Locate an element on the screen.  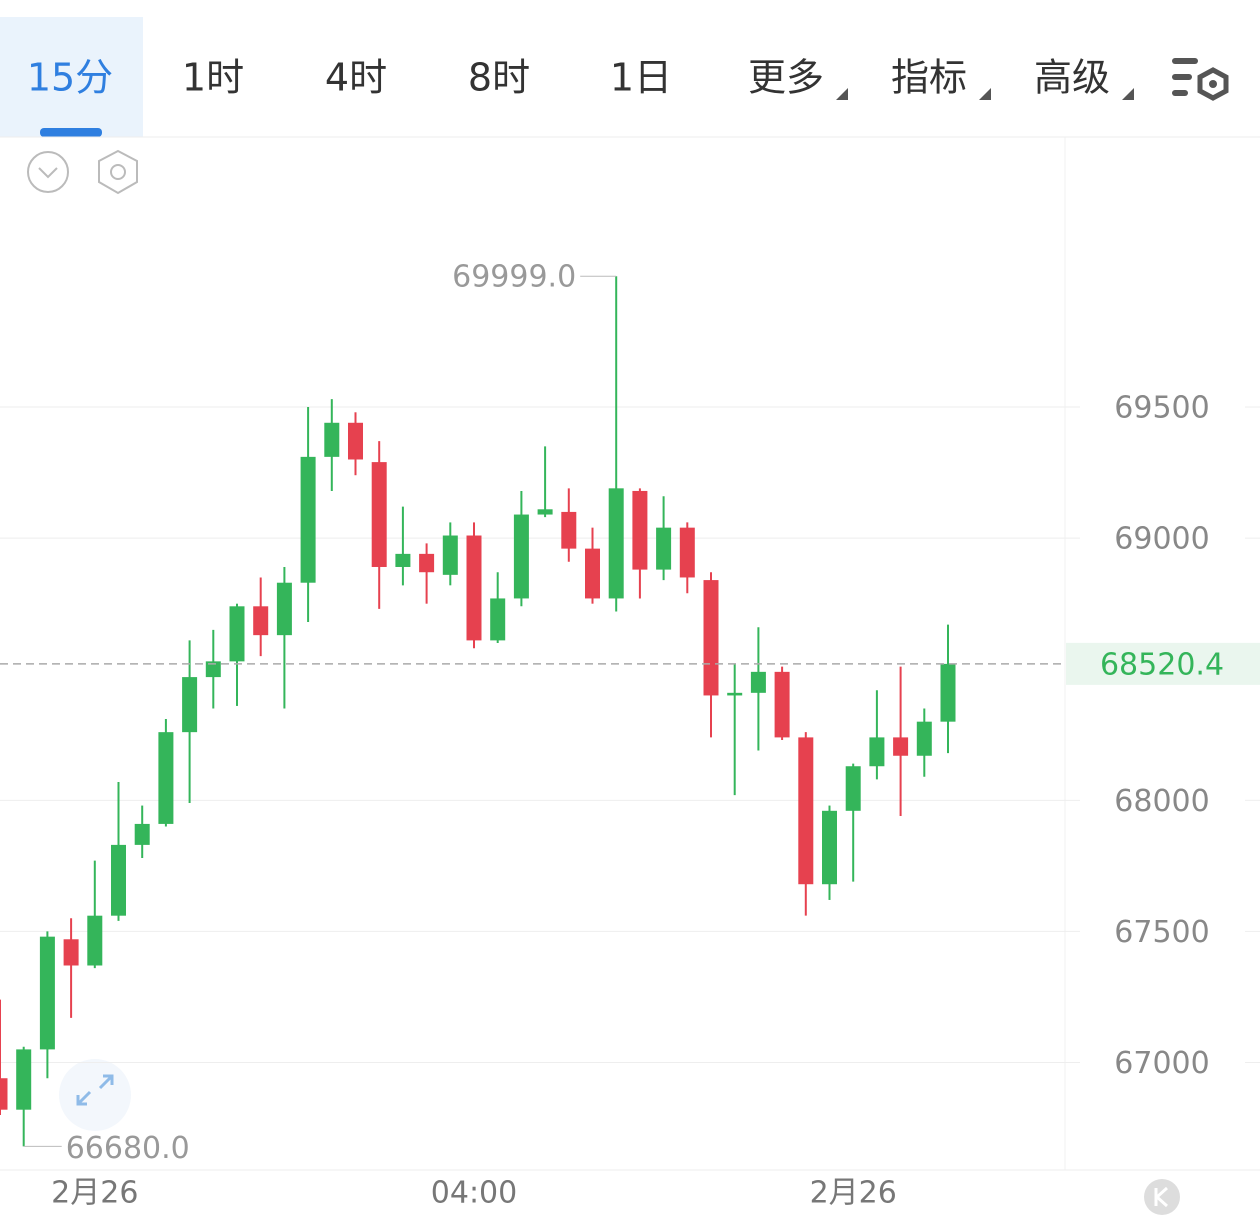
k-badge-letter is located at coordinates (1161, 1197).